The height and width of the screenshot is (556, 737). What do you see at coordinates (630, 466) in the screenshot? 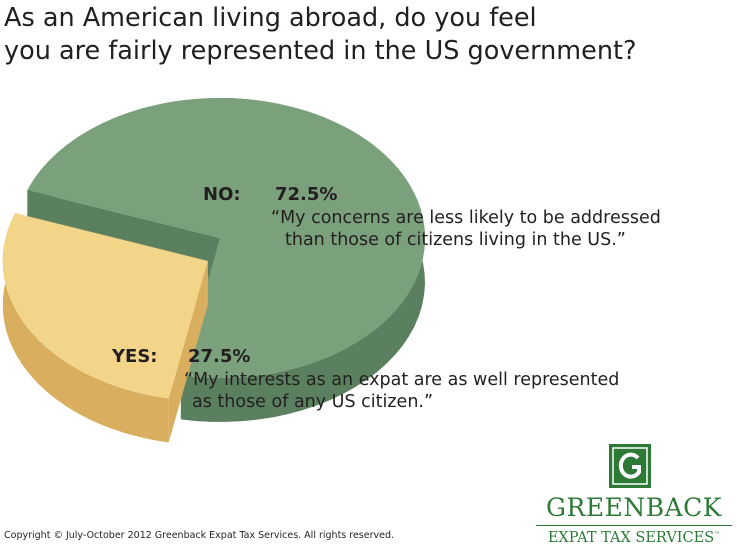
I see `logo-g-mark-icon` at bounding box center [630, 466].